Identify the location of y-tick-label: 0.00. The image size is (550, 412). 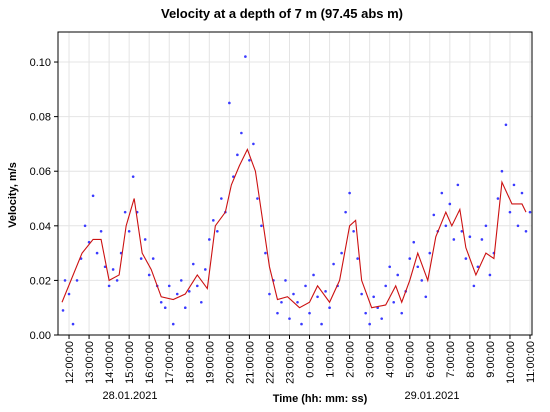
(40, 336).